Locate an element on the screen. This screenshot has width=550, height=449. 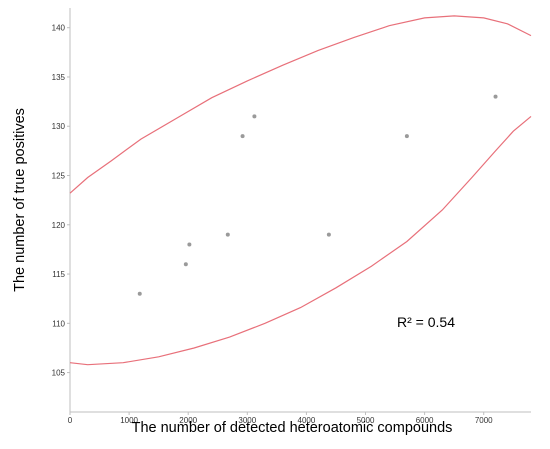
y-tick-label: 120 is located at coordinates (59, 225).